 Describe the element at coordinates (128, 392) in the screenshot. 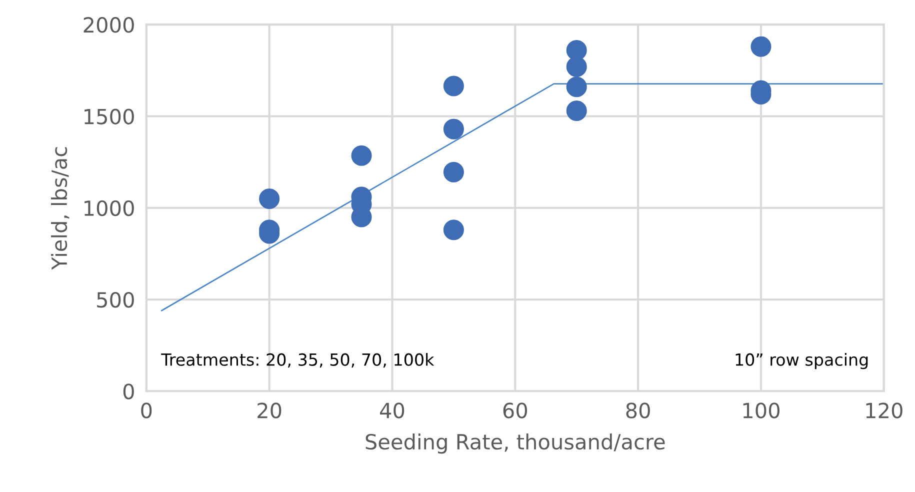

I see `y-tick-label: 0` at that location.